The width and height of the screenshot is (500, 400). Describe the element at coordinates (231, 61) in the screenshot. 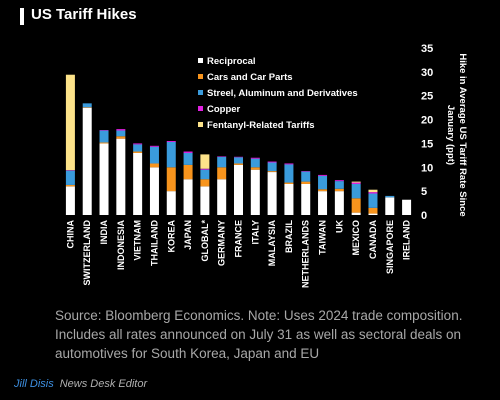

I see `legend-label: Reciprocal` at that location.